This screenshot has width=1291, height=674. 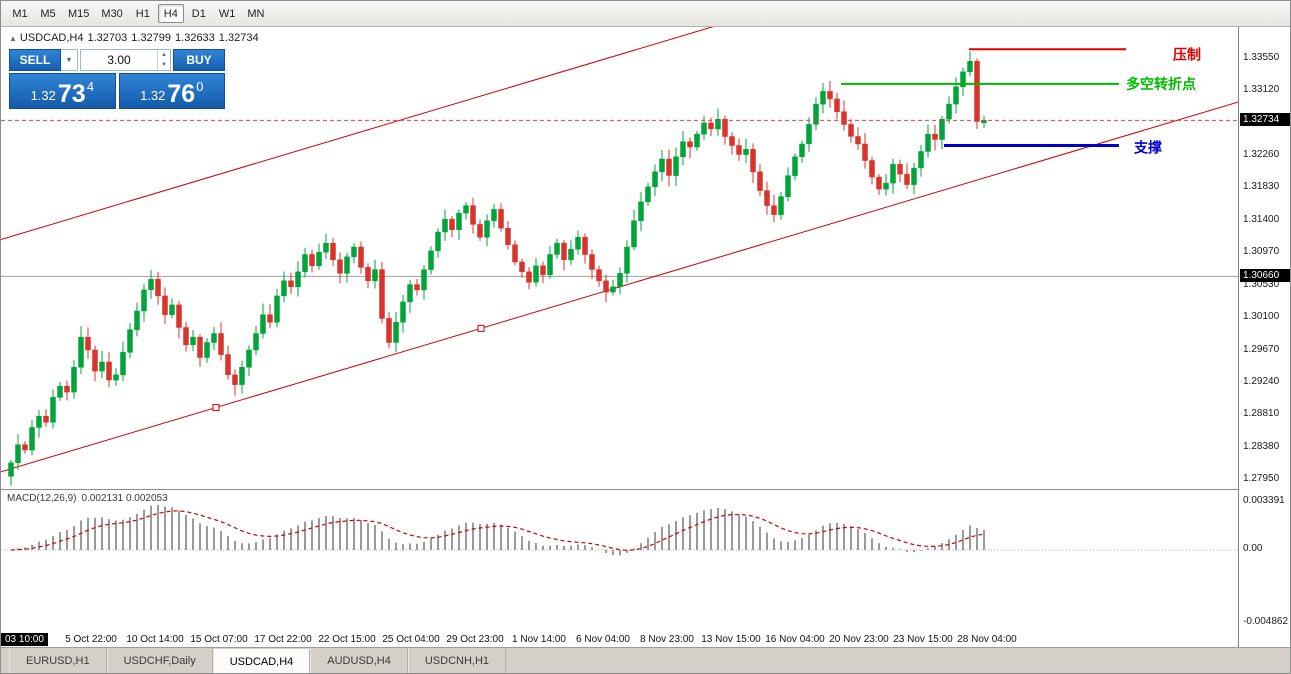 What do you see at coordinates (1253, 548) in the screenshot?
I see `macd-scale-zero: 0.00` at bounding box center [1253, 548].